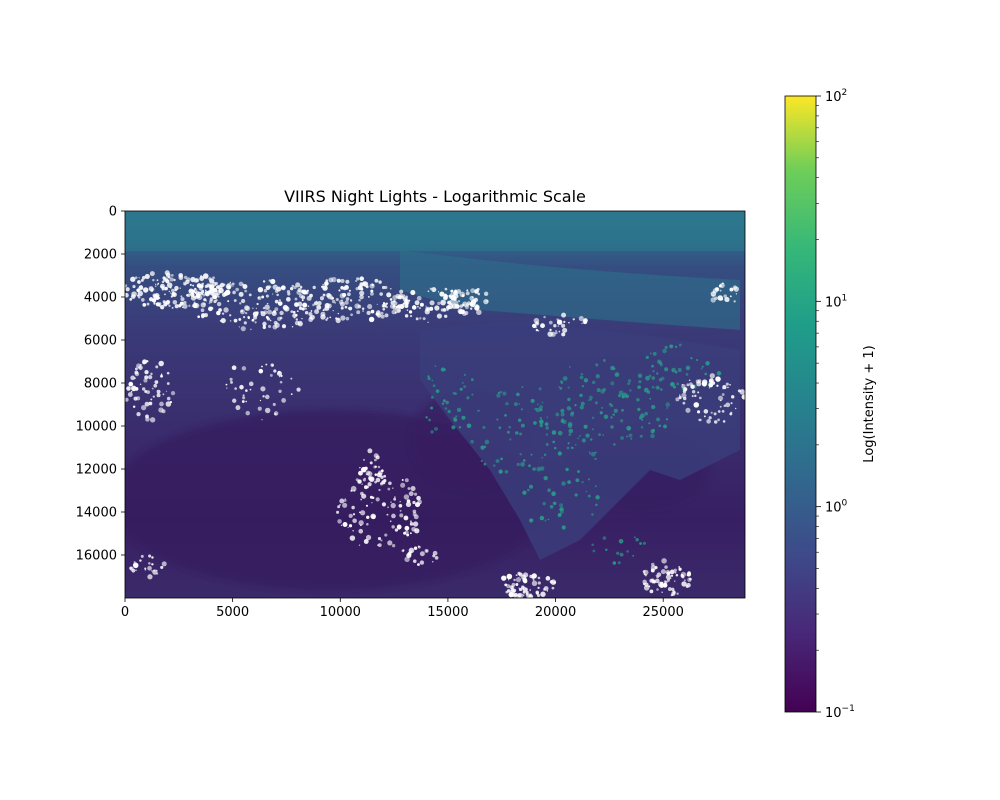 This screenshot has width=1000, height=800. What do you see at coordinates (800, 404) in the screenshot?
I see `colorbar-gradient` at bounding box center [800, 404].